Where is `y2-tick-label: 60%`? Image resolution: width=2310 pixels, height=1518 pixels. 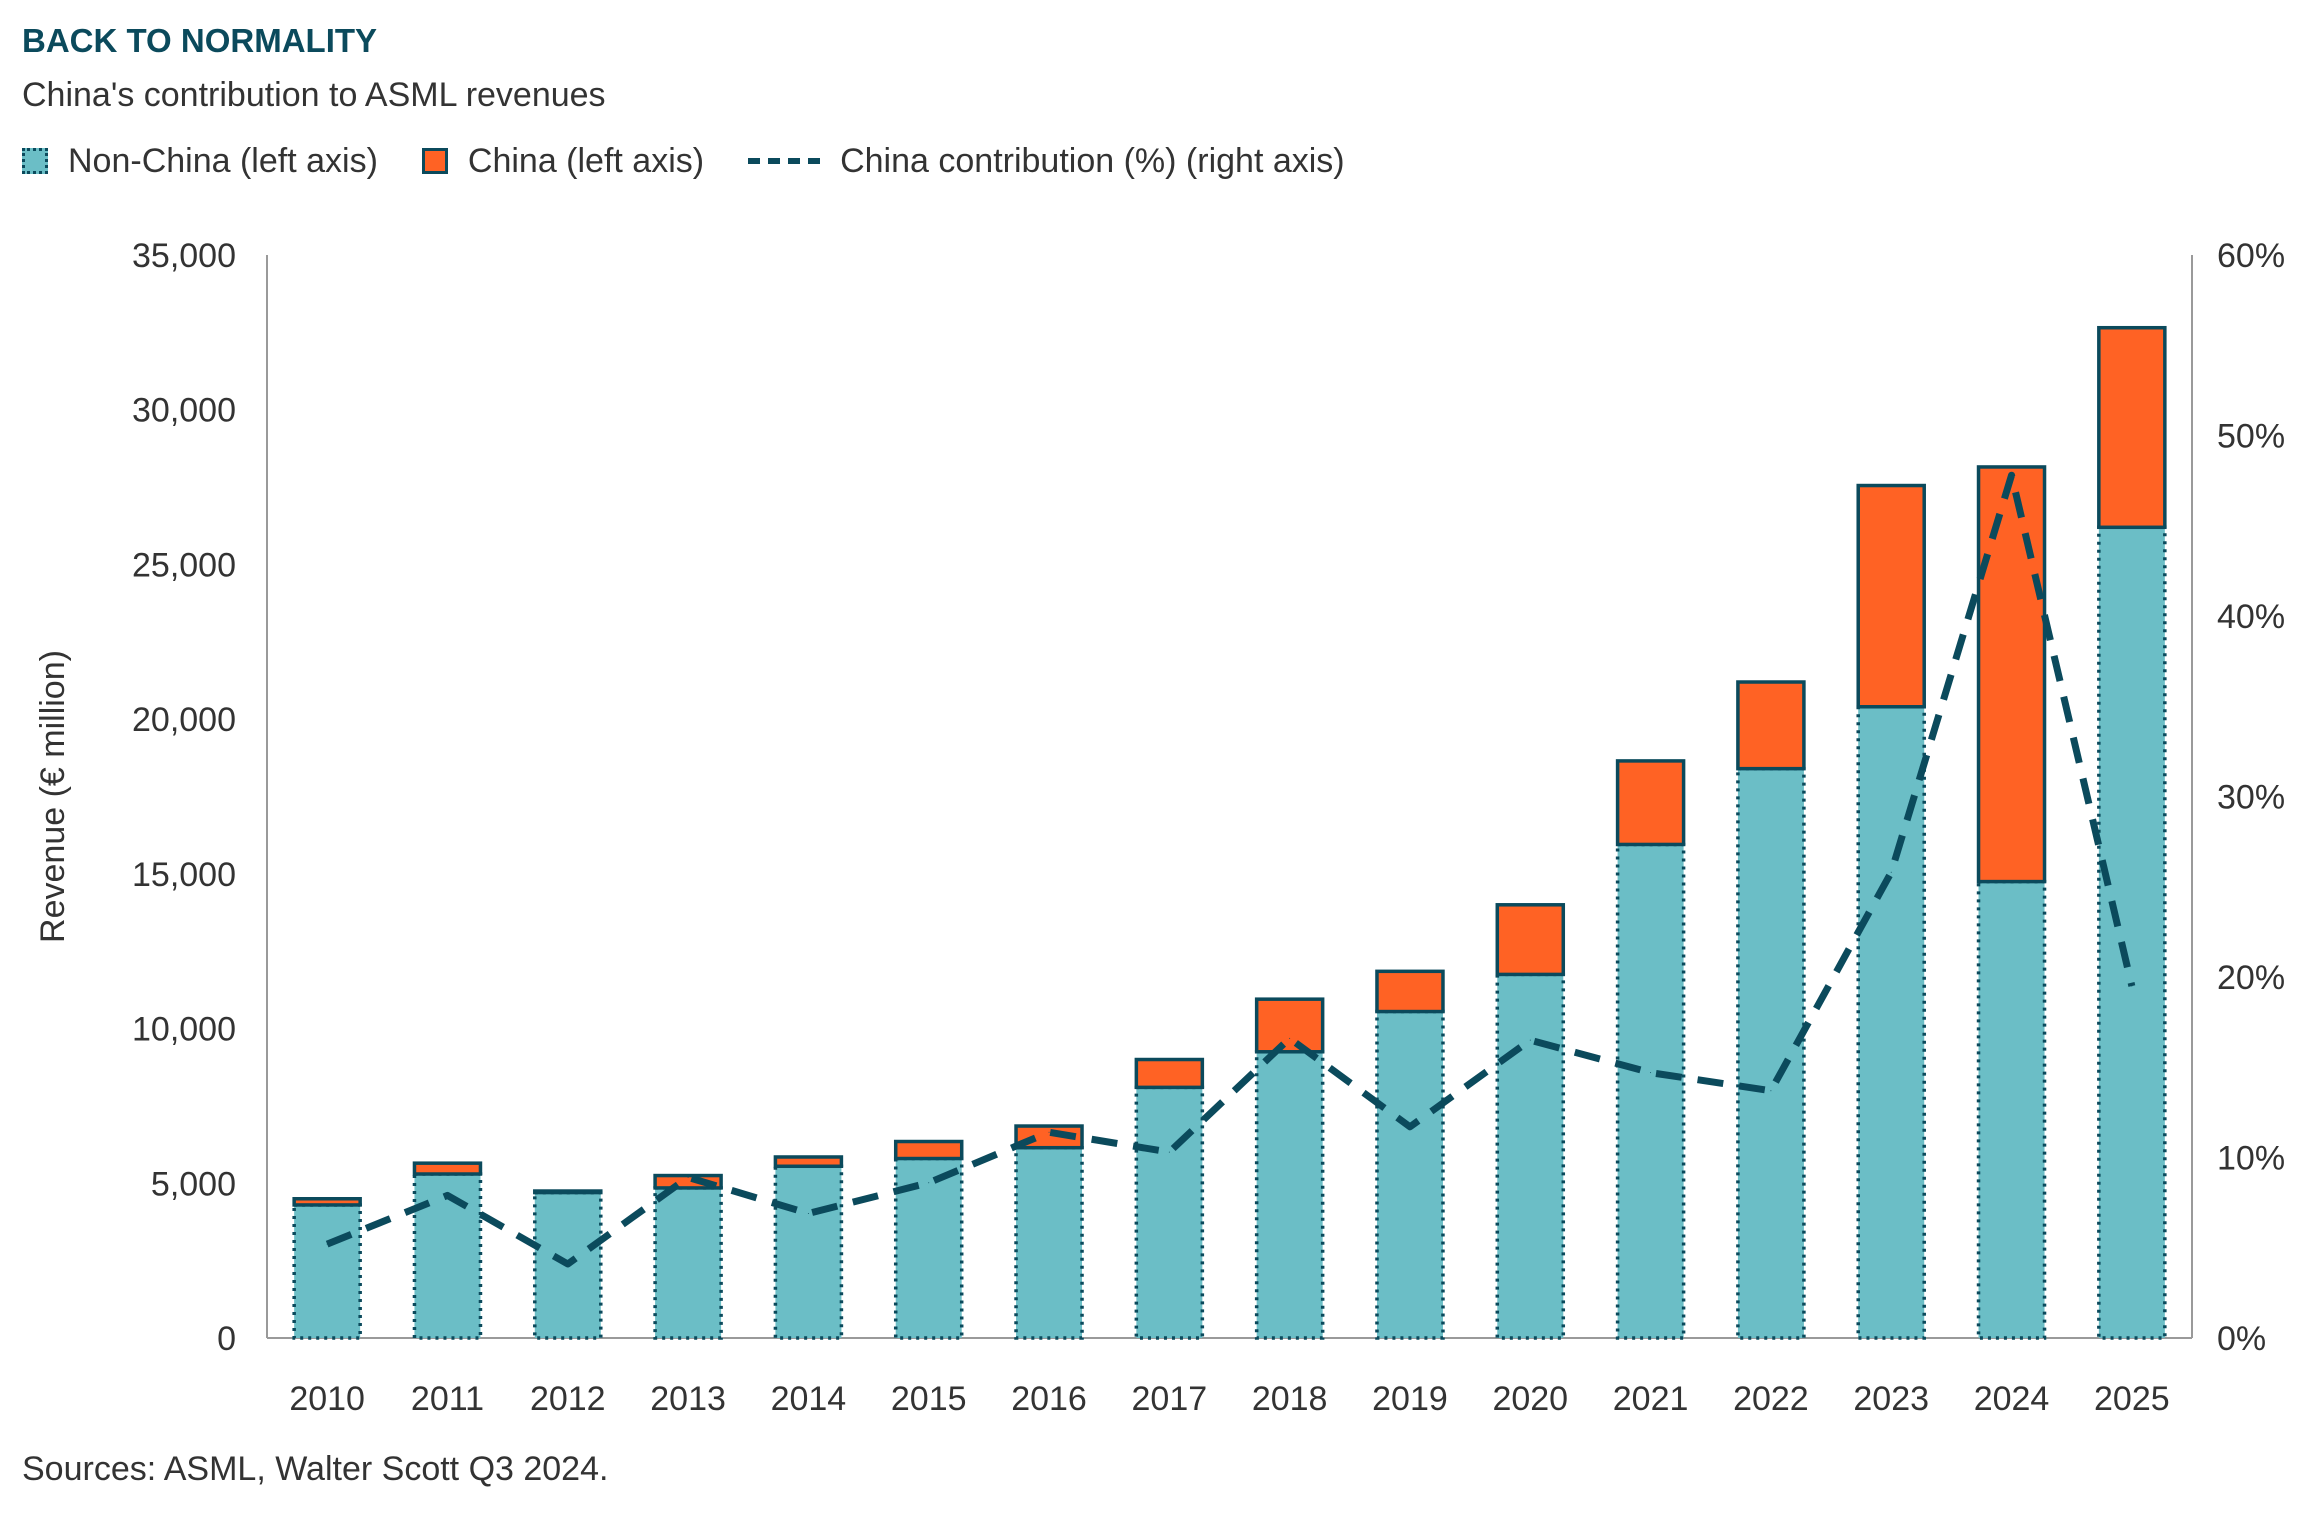 y2-tick-label: 60% is located at coordinates (2251, 256).